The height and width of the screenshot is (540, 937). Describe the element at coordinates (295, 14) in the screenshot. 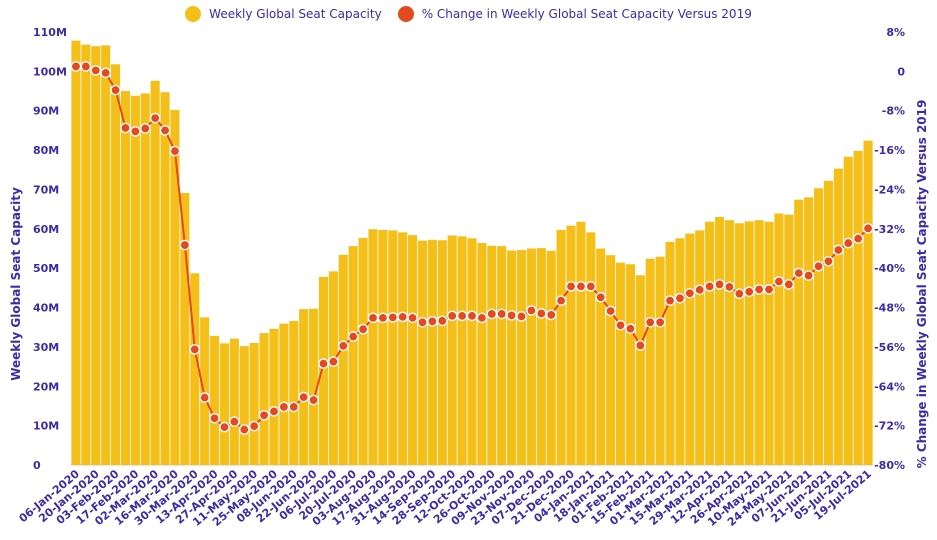

I see `legend-label-capacity: Weekly Global Seat Capacity` at that location.